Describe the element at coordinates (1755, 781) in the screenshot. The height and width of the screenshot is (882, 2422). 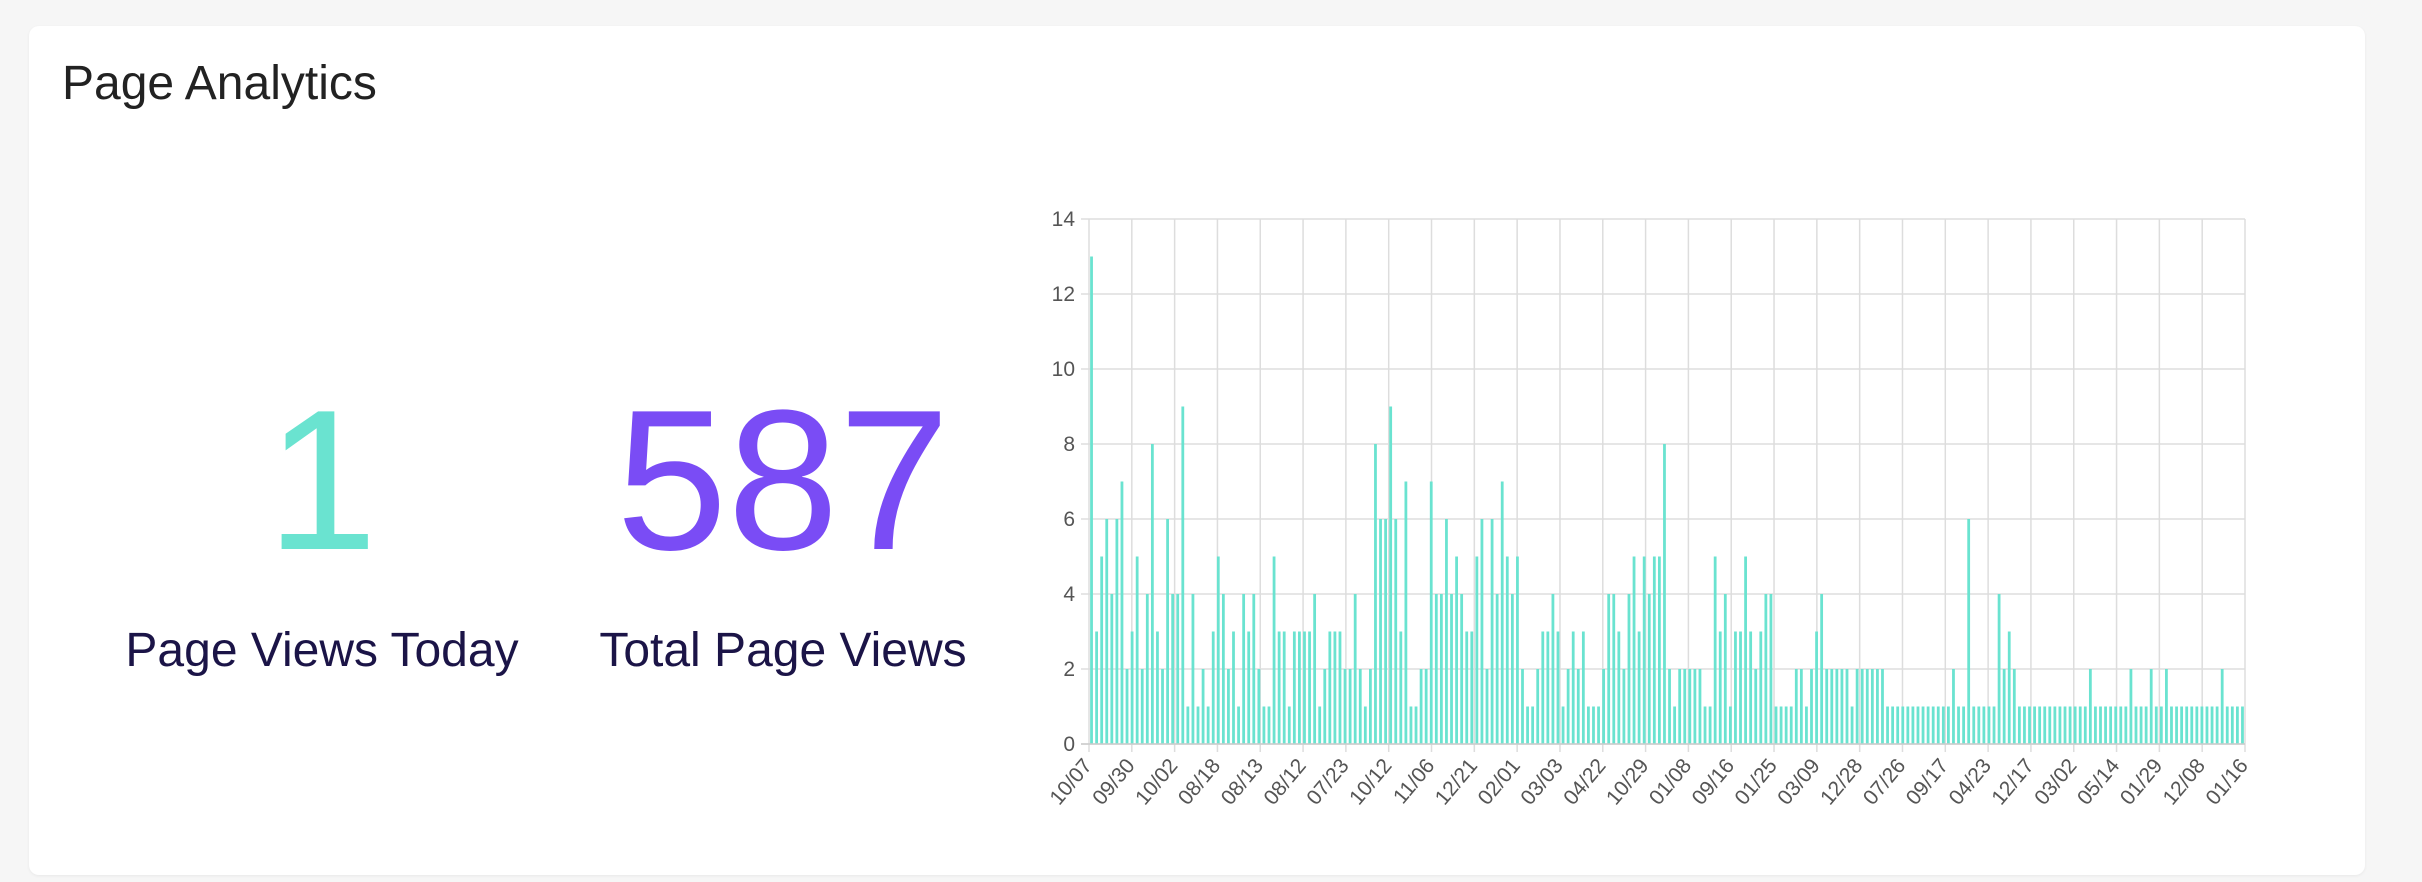
I see `x-tick-label: 01/25` at that location.